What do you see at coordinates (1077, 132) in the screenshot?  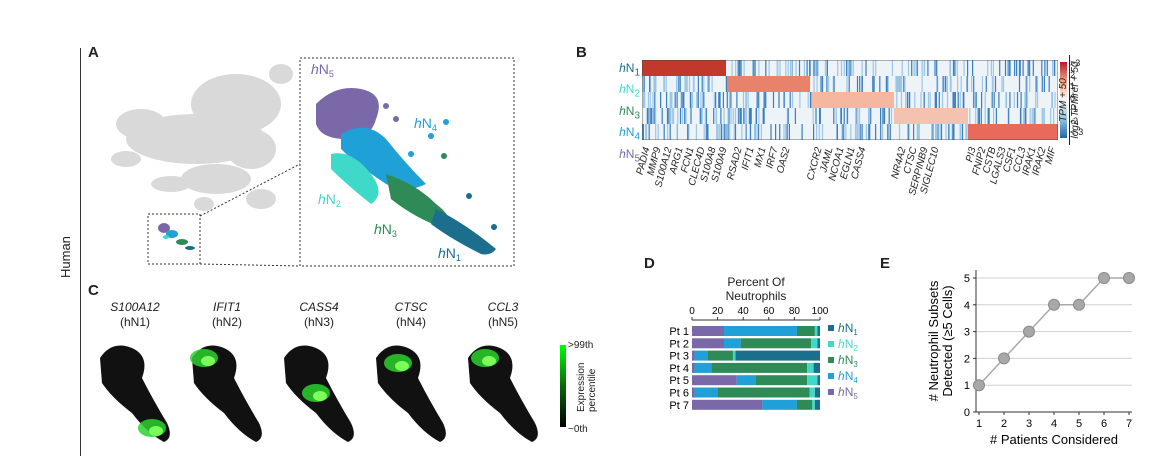 I see `colorbar-tick: <-3` at bounding box center [1077, 132].